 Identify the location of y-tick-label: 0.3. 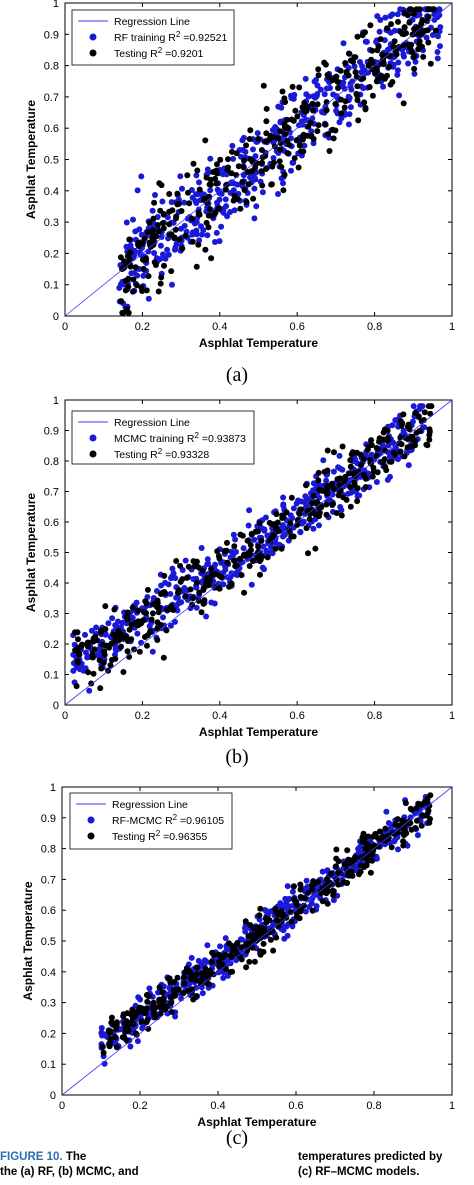
(51, 615).